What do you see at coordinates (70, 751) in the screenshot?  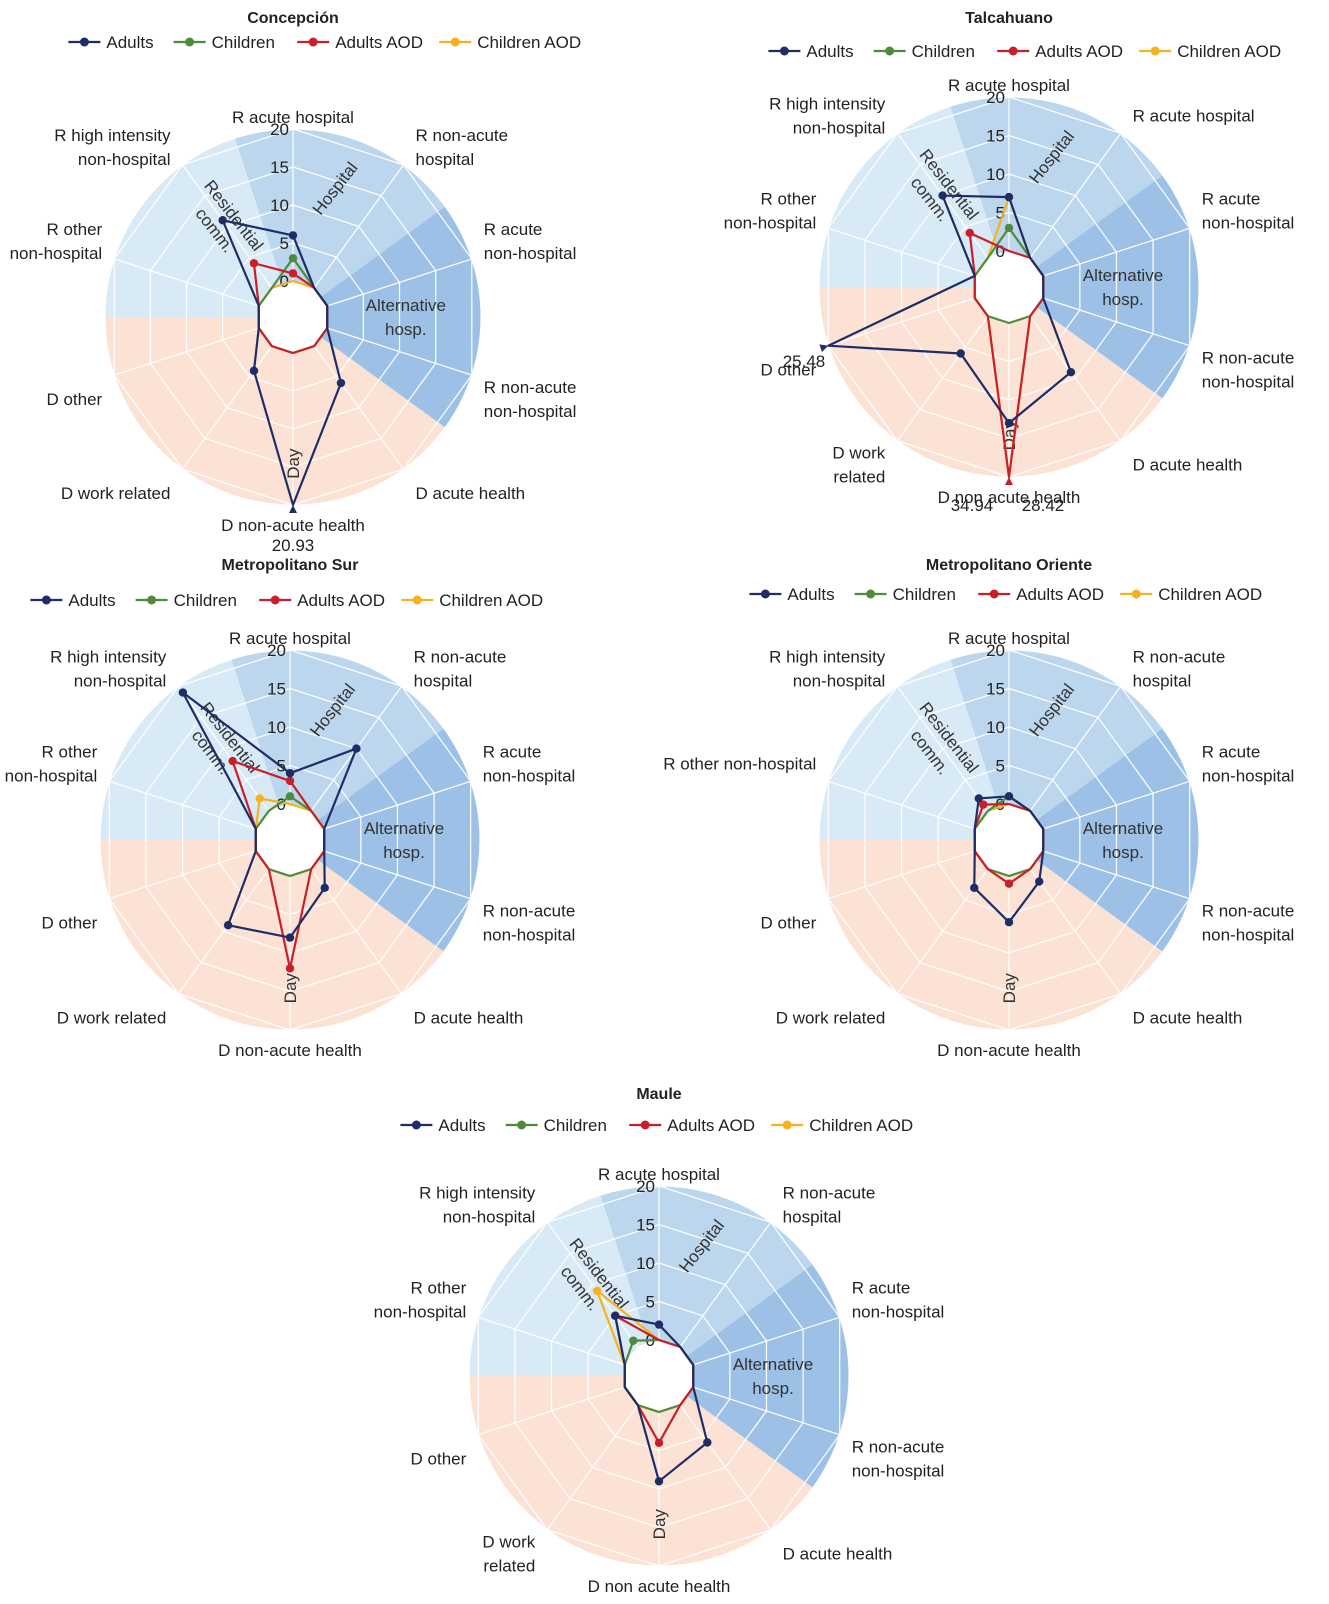 I see `axis-label-line: R other` at bounding box center [70, 751].